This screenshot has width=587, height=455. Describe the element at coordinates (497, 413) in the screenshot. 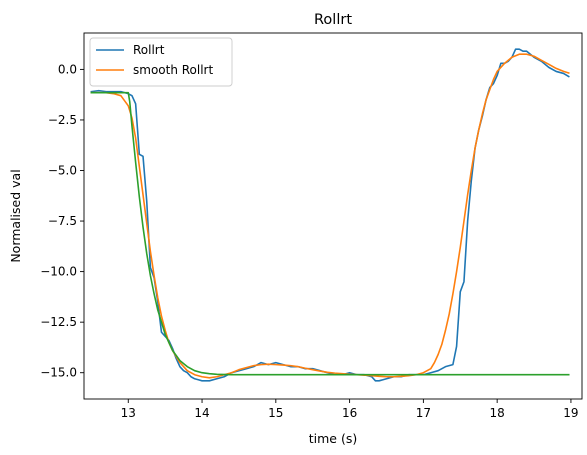

I see `x-tick-label: 18` at that location.